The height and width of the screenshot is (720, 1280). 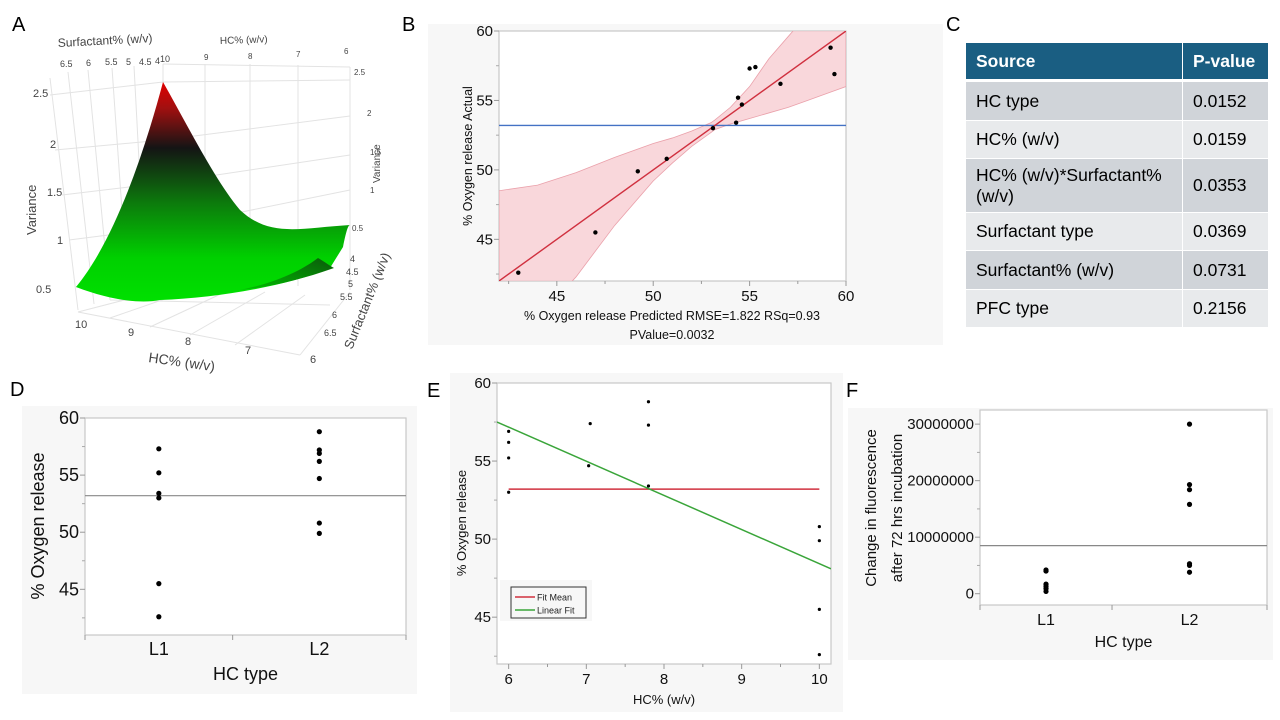 I want to click on source-cell: PFC type, so click(x=1074, y=308).